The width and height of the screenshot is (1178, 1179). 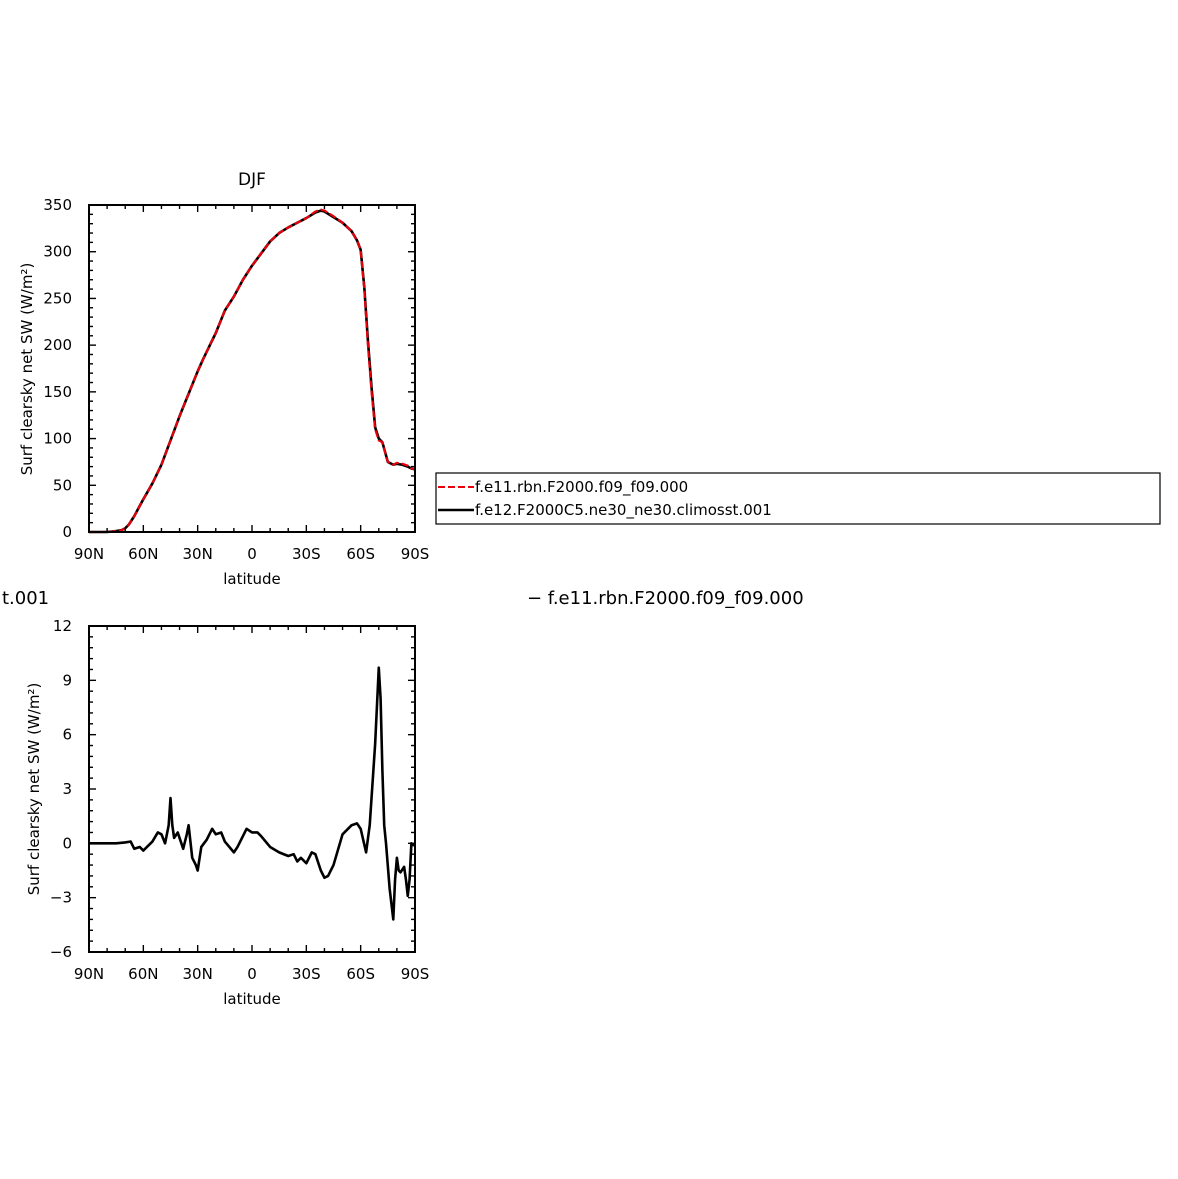 I want to click on top-x-tick-label: 30S, so click(x=306, y=554).